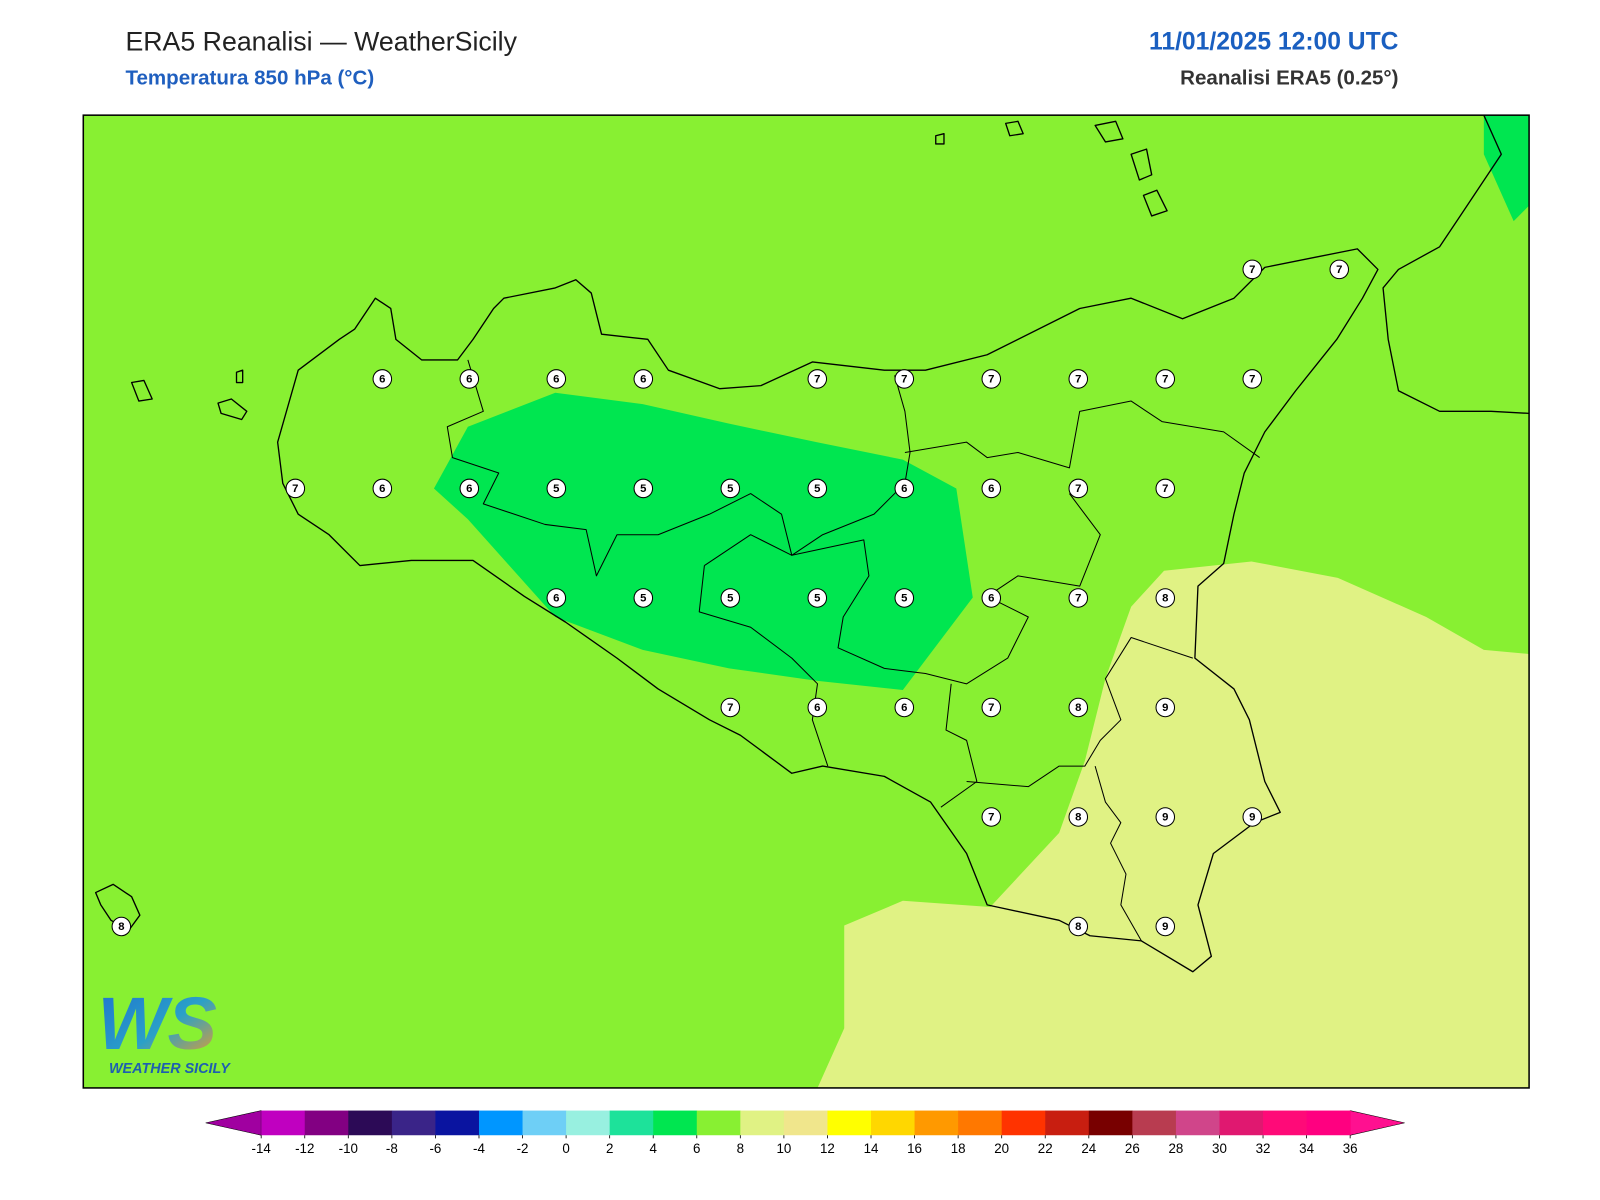 The image size is (1600, 1200). What do you see at coordinates (304, 1148) in the screenshot?
I see `colorbar-tick-label: -12` at bounding box center [304, 1148].